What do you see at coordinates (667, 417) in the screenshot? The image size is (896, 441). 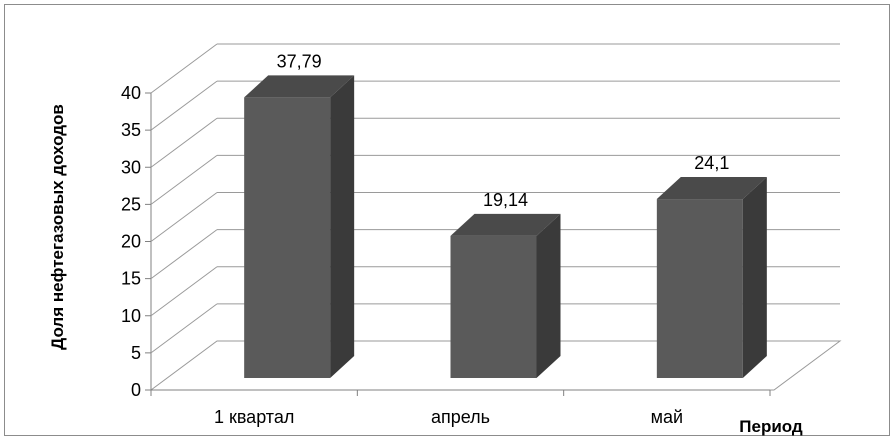 I see `category-label: май` at bounding box center [667, 417].